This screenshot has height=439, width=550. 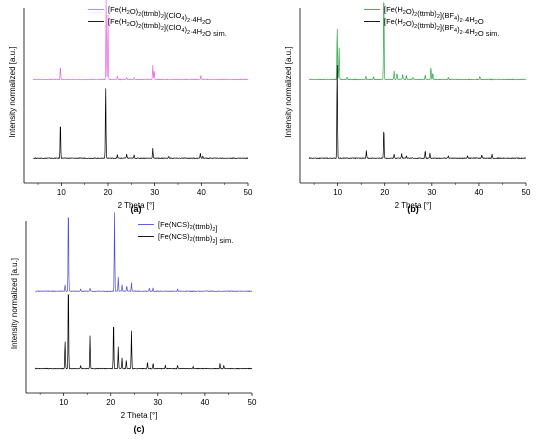 What do you see at coordinates (167, 27) in the screenshot?
I see `legend-entry: [Fe(H2O)2(ttmb)2](ClO4)2·4H2O sim.` at bounding box center [167, 27].